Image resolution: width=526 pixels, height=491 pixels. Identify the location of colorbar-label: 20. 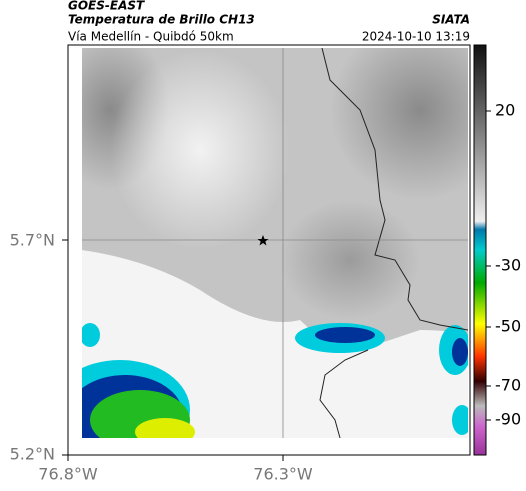
(505, 110).